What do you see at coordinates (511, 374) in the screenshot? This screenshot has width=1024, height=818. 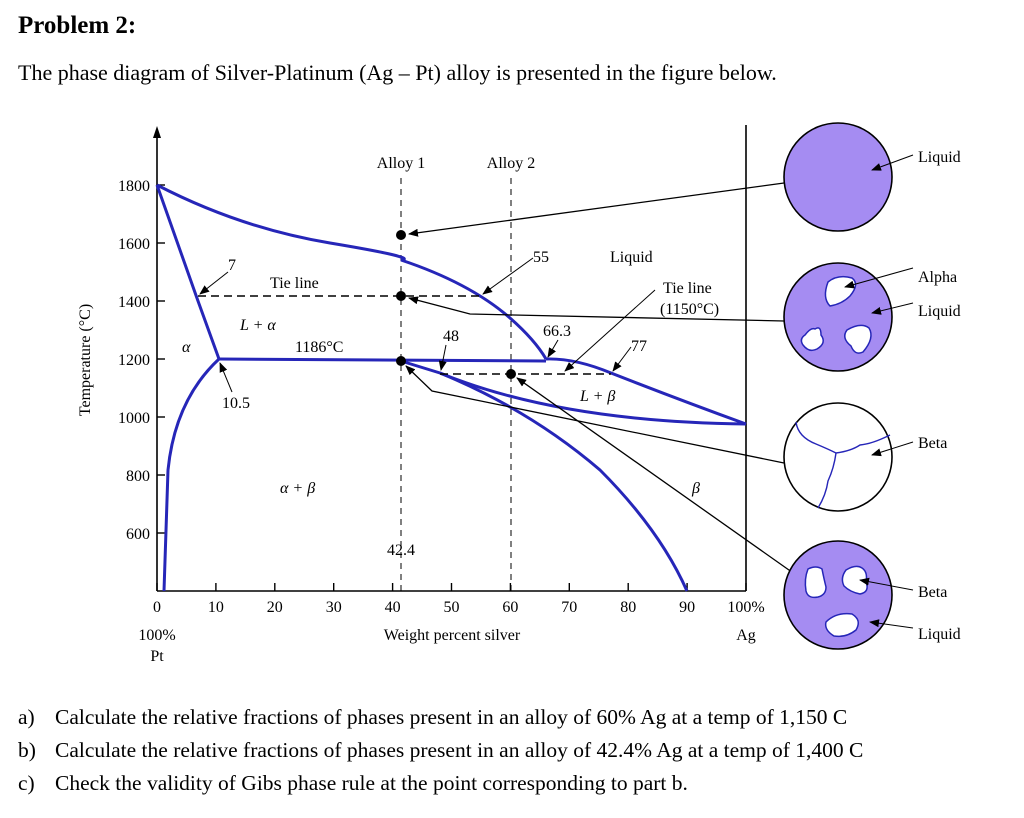 I see `point-alloy2-tie` at bounding box center [511, 374].